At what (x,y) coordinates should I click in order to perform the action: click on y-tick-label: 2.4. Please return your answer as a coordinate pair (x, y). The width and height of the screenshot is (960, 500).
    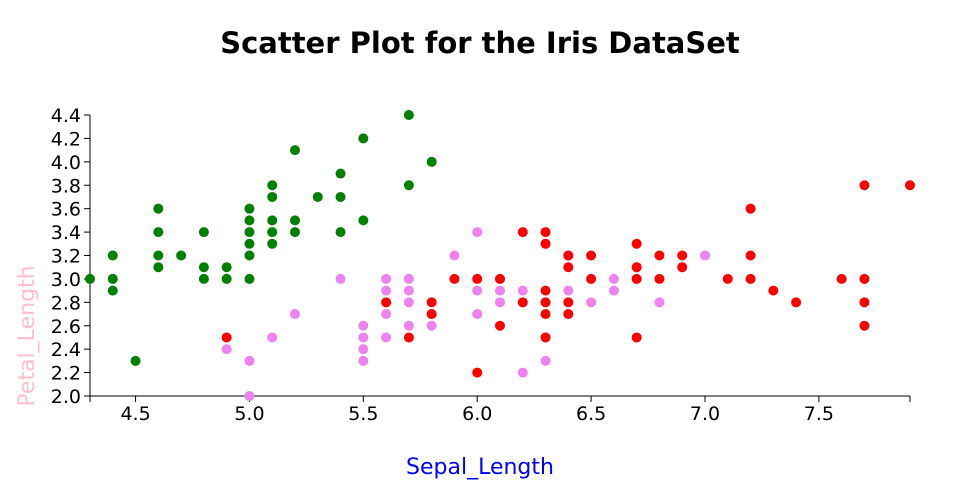
    Looking at the image, I should click on (66, 350).